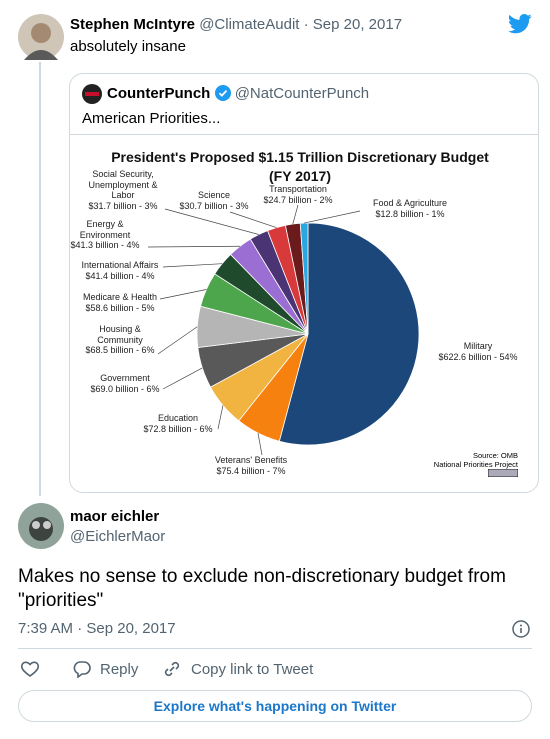 This screenshot has height=739, width=550. Describe the element at coordinates (275, 648) in the screenshot. I see `divider` at that location.